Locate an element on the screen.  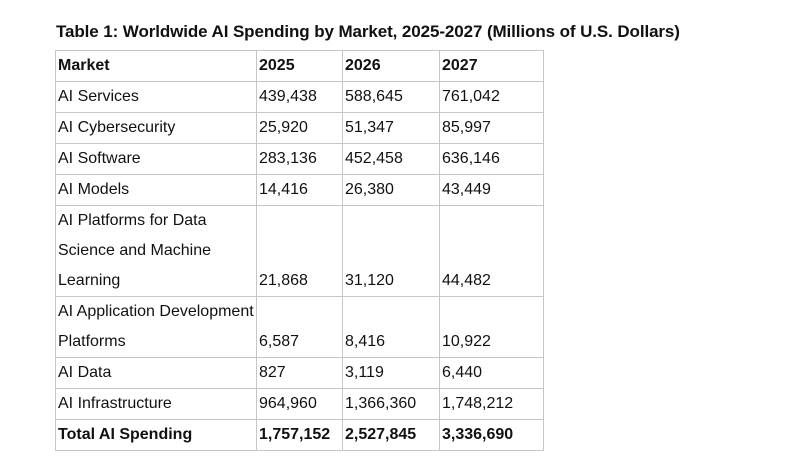
total-2026-cell: 2,527,845 is located at coordinates (391, 435).